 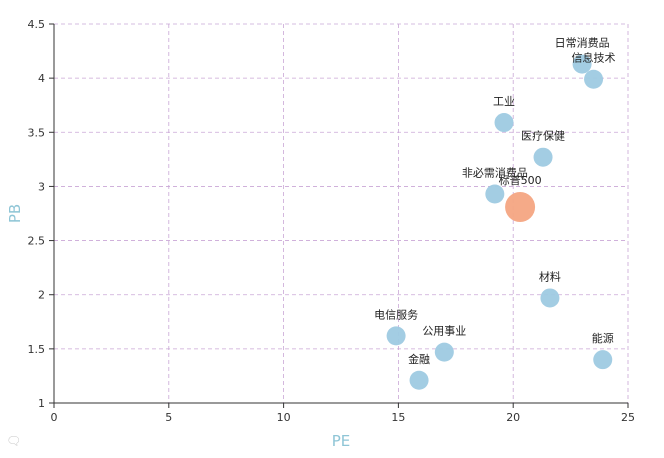 I want to click on point-label: 工业, so click(x=504, y=101).